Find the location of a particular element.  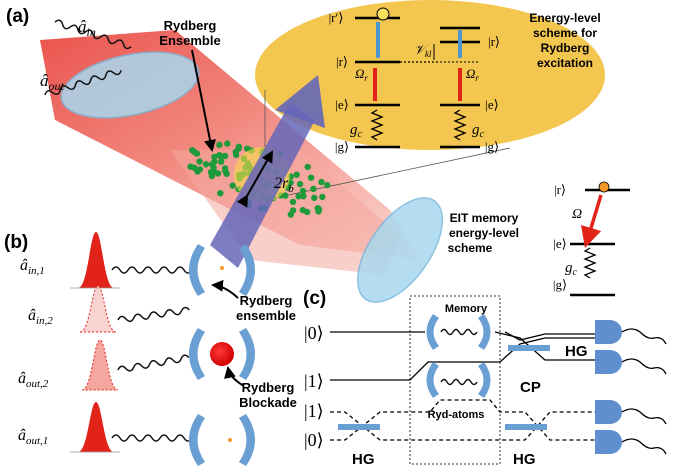

wave-in1 is located at coordinates (152, 270).